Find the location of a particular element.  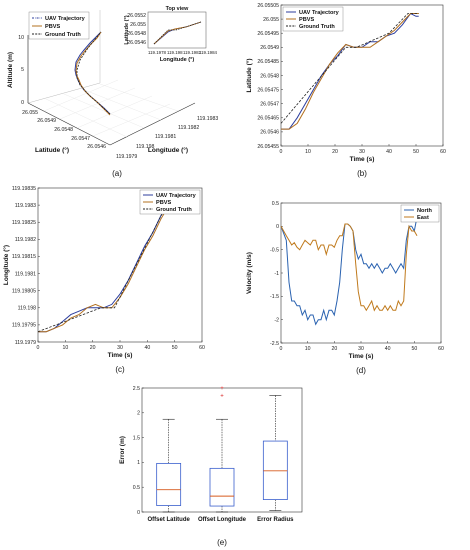

latitude-tick-labels: 26.055 26.0549 26.0548 26.0547 26.0546 is located at coordinates (64, 130).